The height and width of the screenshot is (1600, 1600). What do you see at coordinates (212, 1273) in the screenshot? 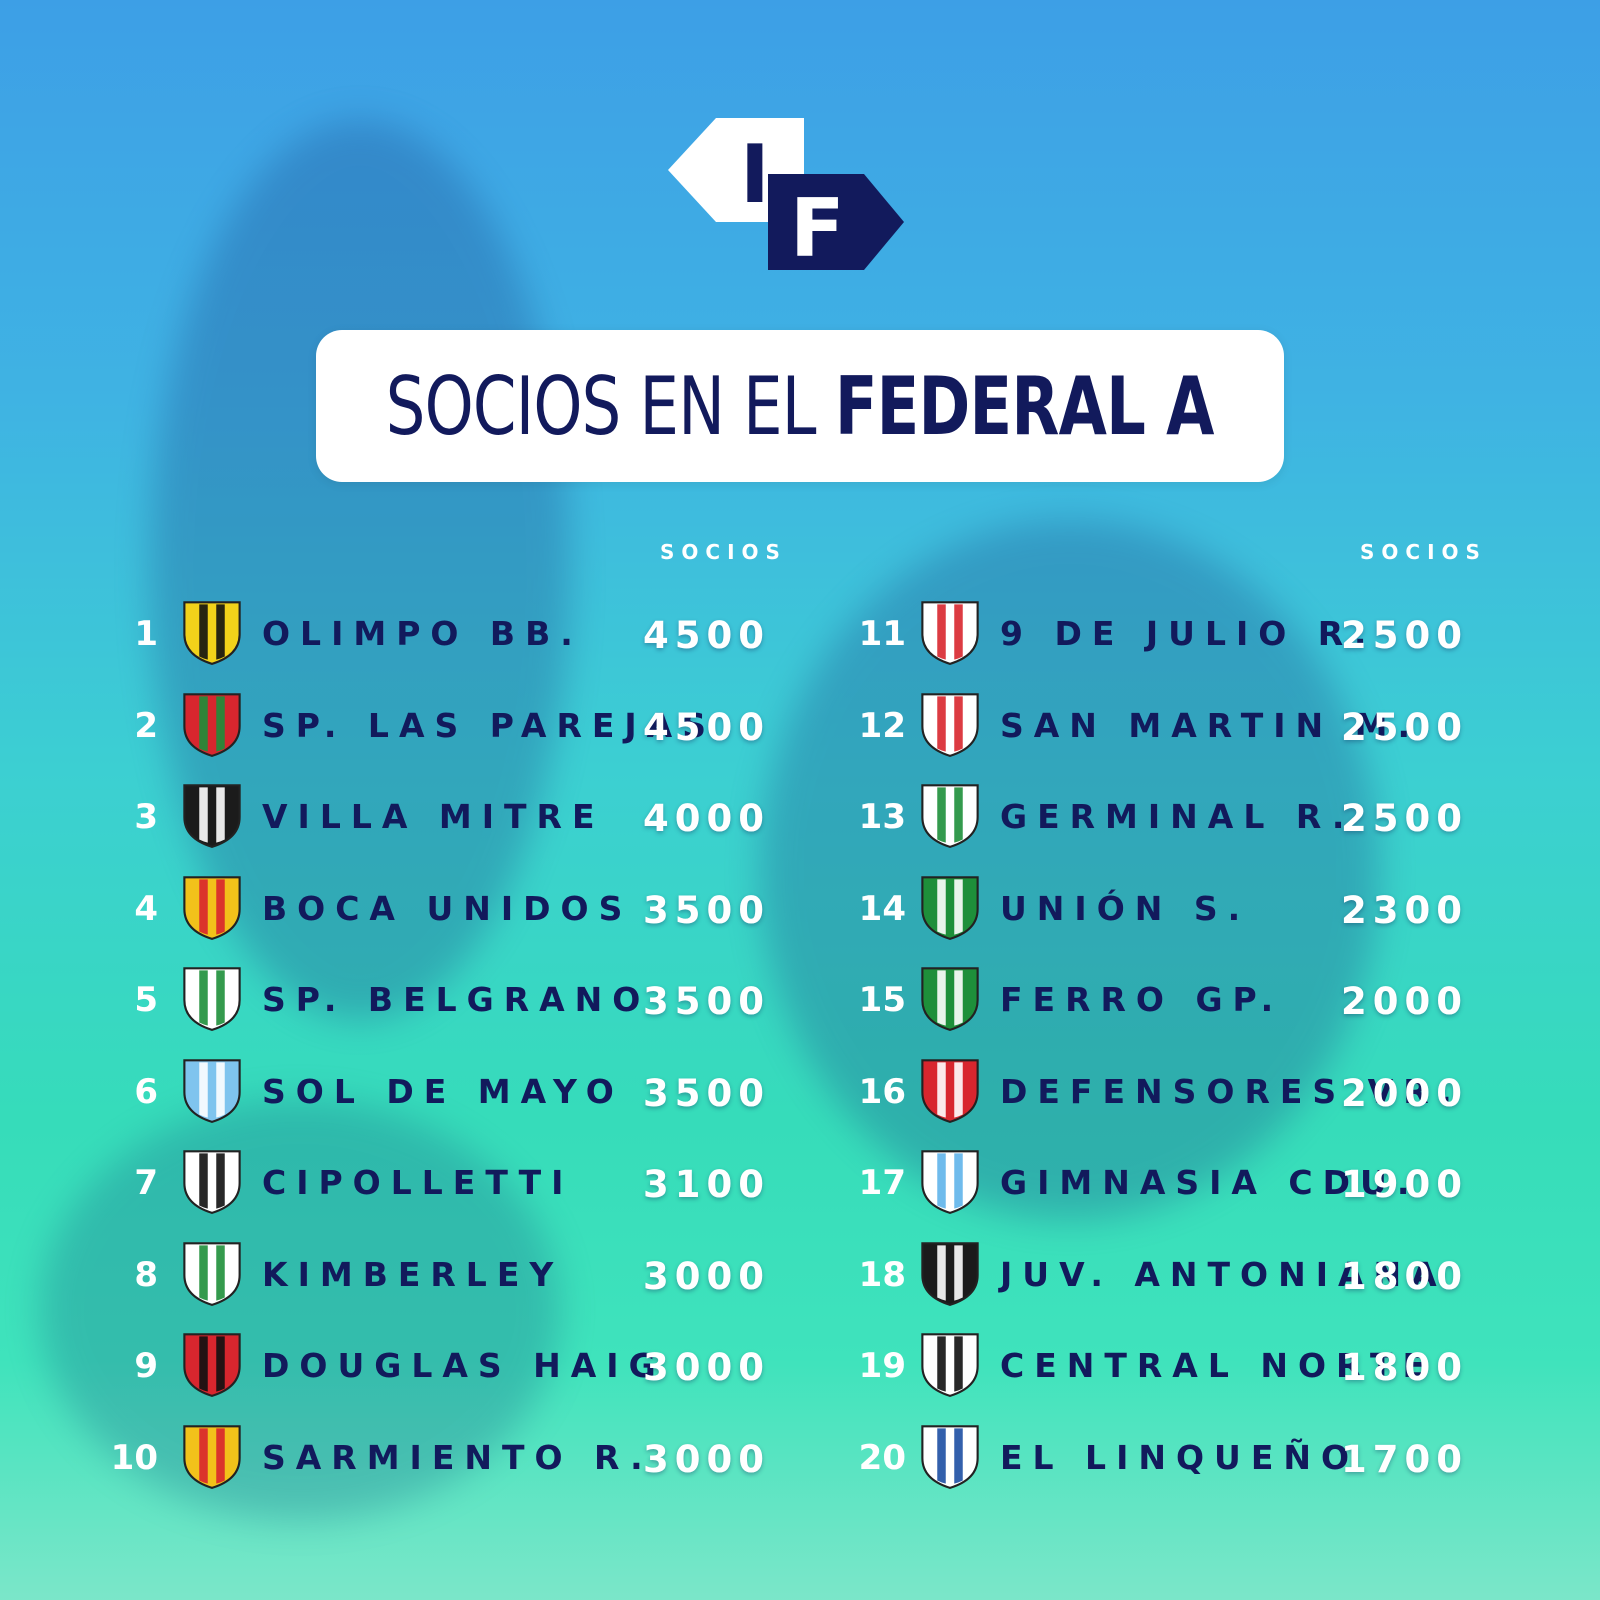
I see `kimberley-crest-icon` at bounding box center [212, 1273].